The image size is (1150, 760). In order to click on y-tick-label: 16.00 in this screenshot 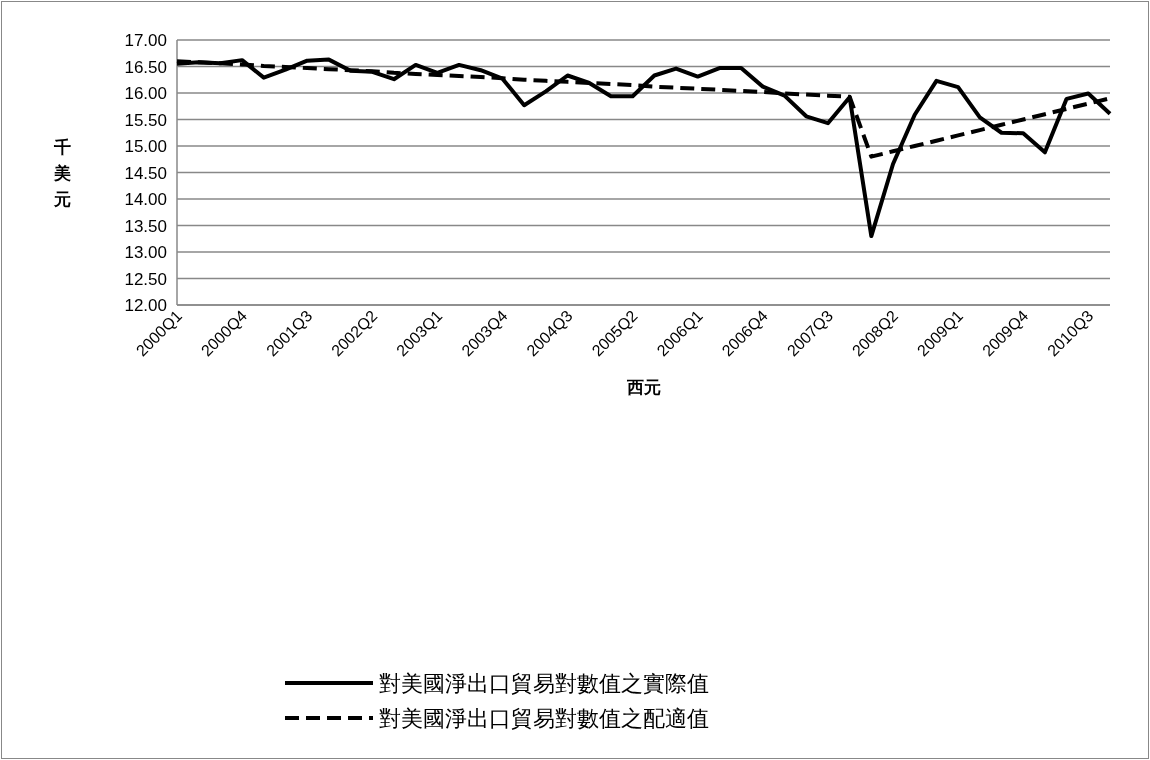, I will do `click(145, 93)`.